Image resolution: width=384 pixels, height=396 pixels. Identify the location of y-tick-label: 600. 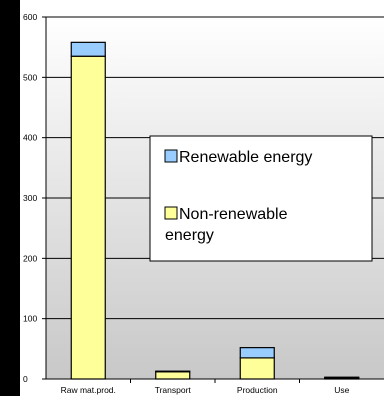
(30, 17).